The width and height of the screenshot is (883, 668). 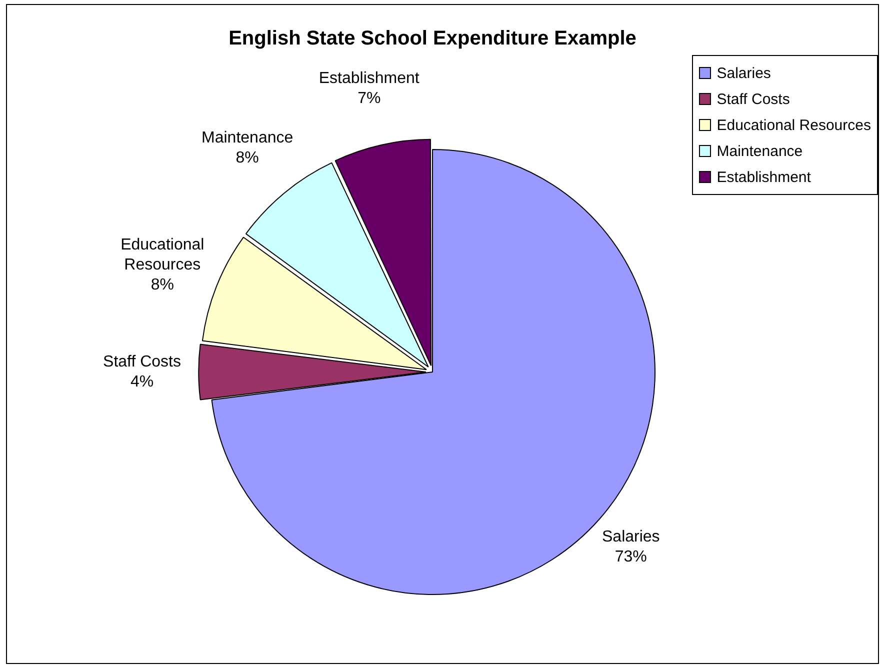 I want to click on data-label: 4%, so click(x=142, y=381).